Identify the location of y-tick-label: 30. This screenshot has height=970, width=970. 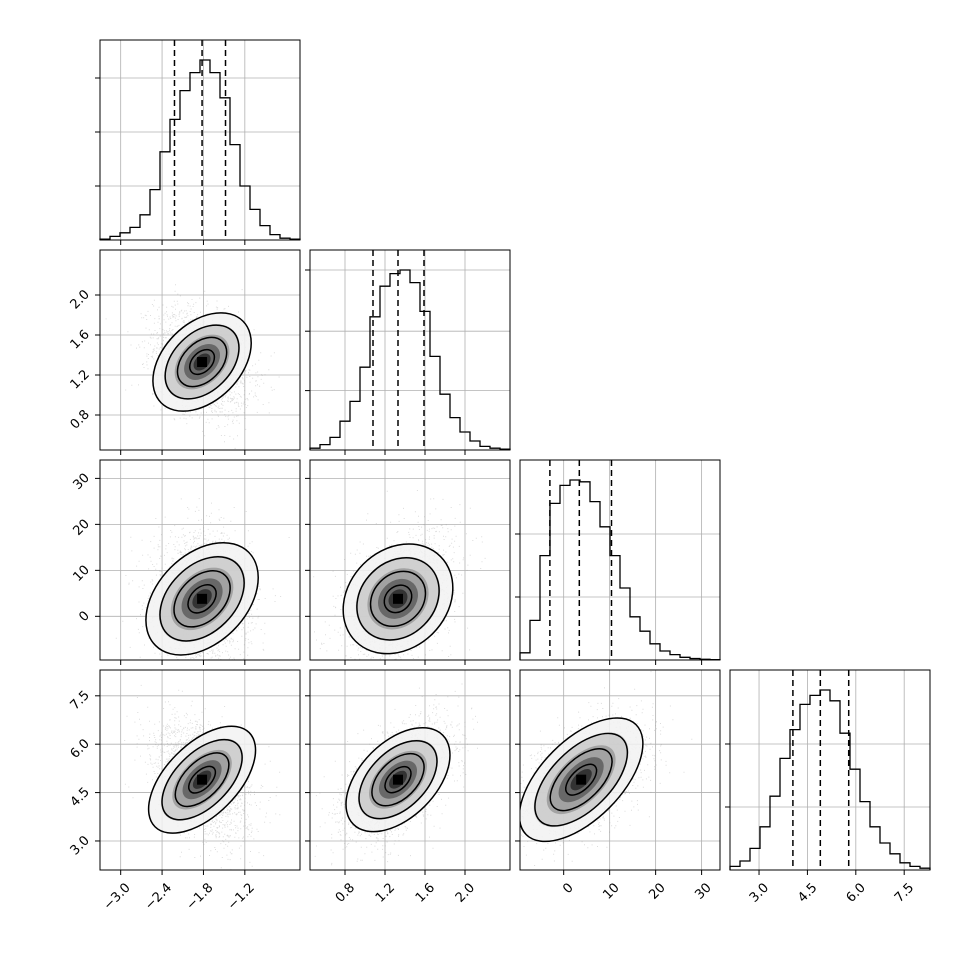
(82, 482).